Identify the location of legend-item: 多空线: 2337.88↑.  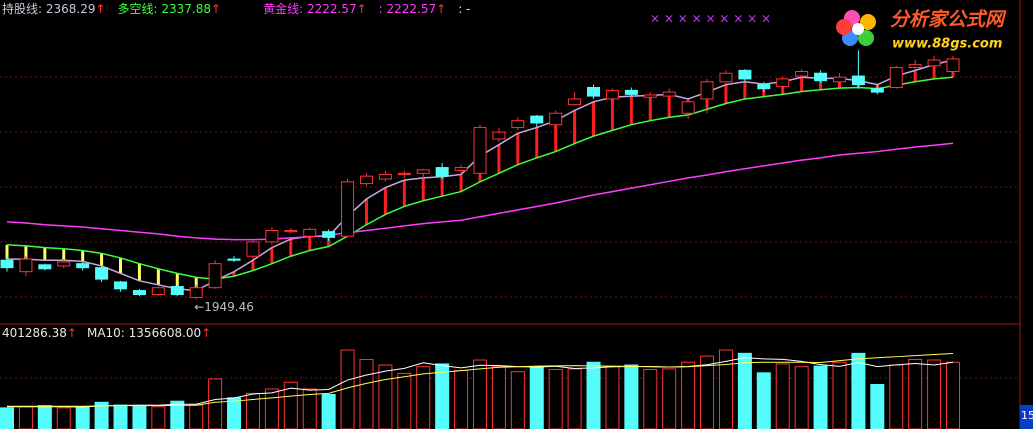
(170, 9).